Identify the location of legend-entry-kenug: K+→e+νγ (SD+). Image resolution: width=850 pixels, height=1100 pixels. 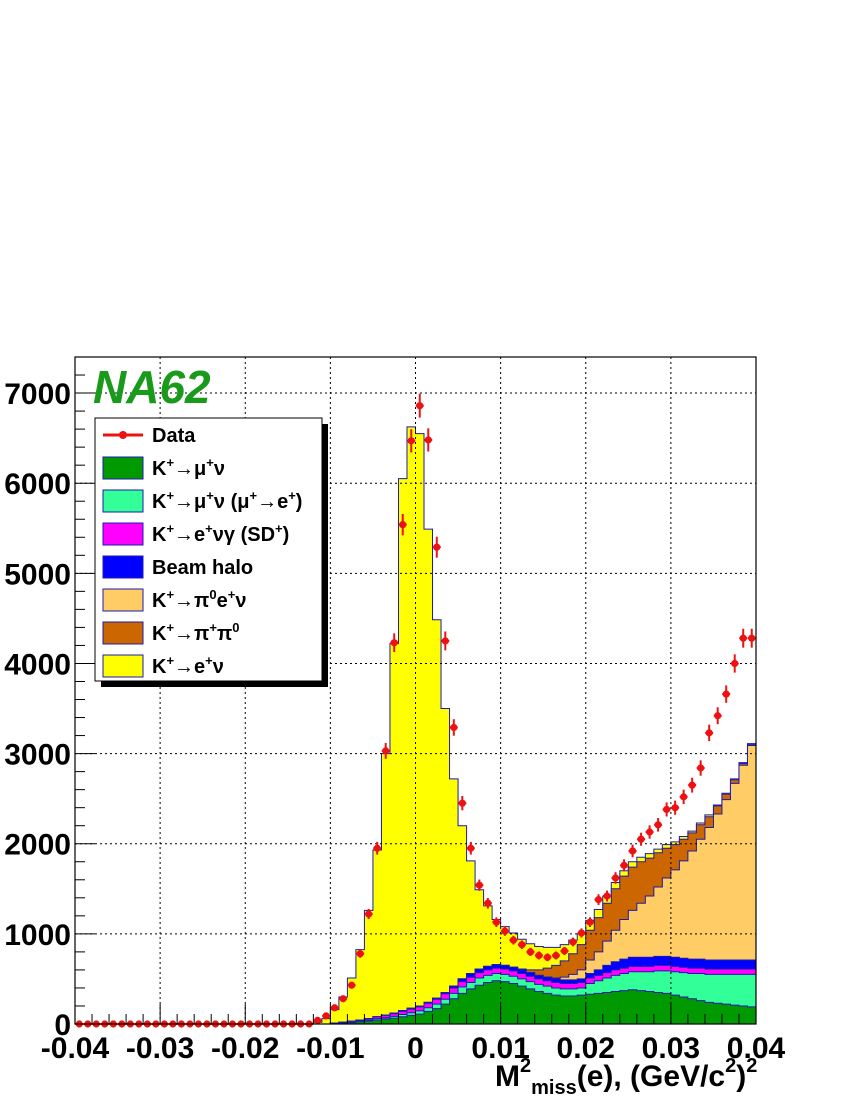
(195, 533).